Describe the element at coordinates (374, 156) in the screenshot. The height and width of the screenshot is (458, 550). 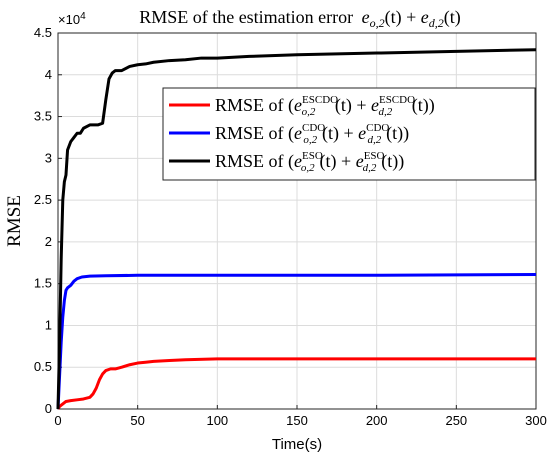
I see `legend-sup2: ESO` at that location.